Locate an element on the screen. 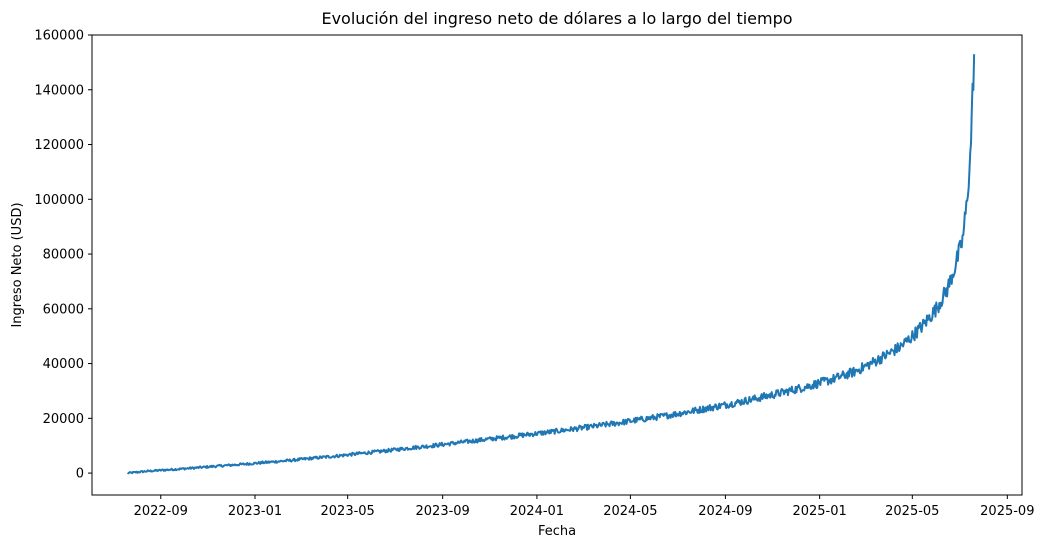  x-tick-label: 2025-09 is located at coordinates (1007, 511).